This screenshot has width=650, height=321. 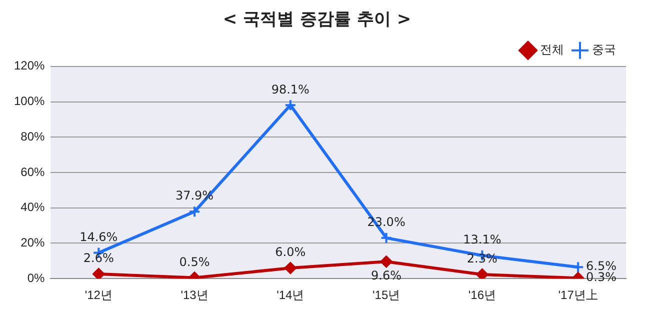 I want to click on x-tick-label: '15년, so click(x=386, y=295).